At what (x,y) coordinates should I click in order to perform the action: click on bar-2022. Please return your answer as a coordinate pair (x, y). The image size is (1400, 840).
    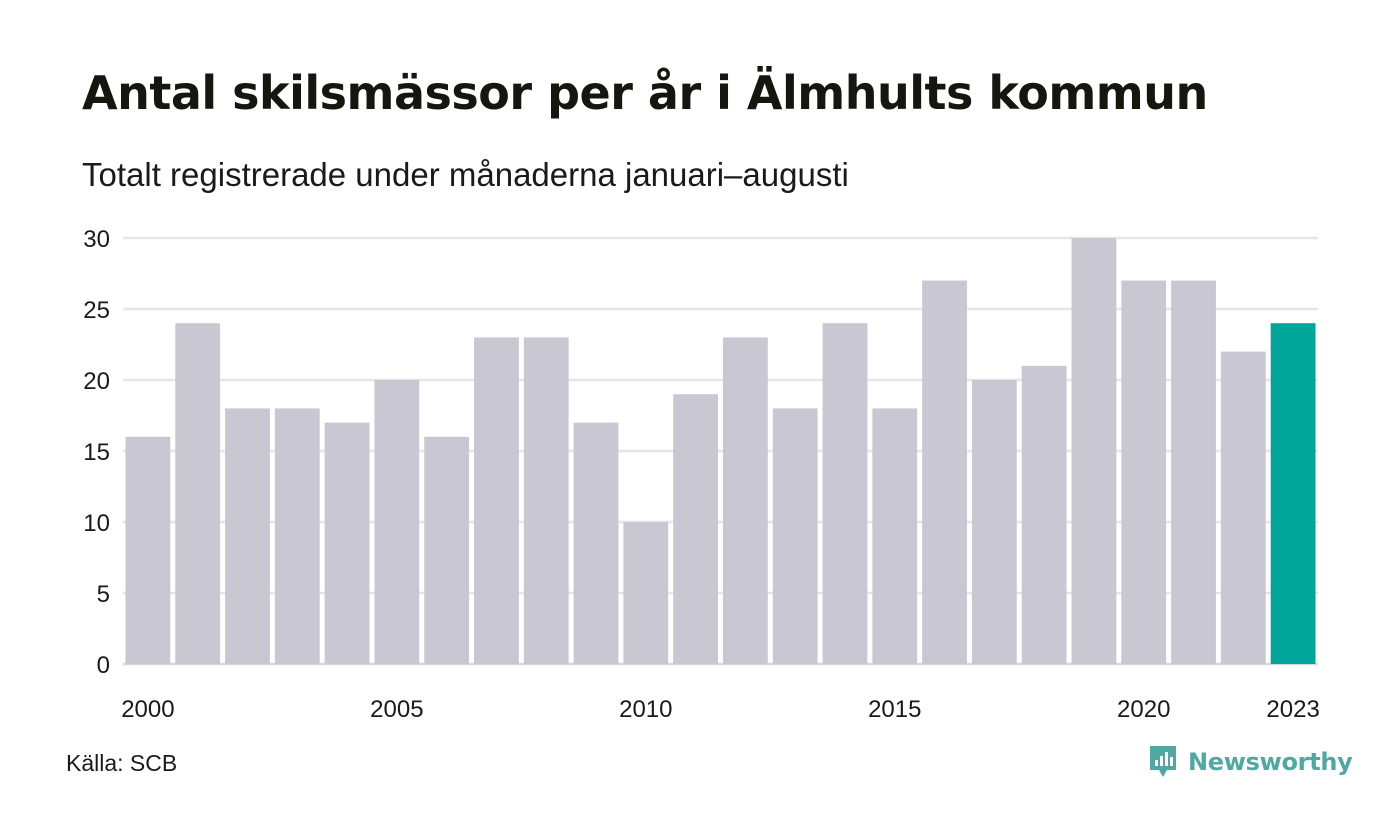
    Looking at the image, I should click on (1243, 507).